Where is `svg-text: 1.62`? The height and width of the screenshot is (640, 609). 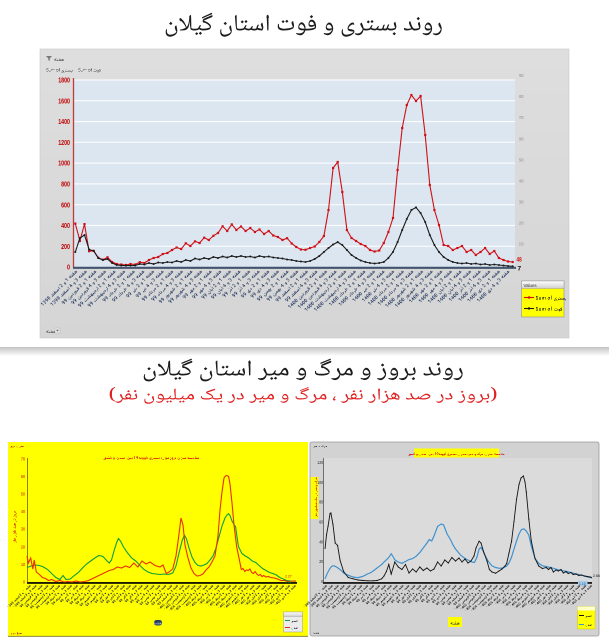 svg-text: 1.62 is located at coordinates (288, 582).